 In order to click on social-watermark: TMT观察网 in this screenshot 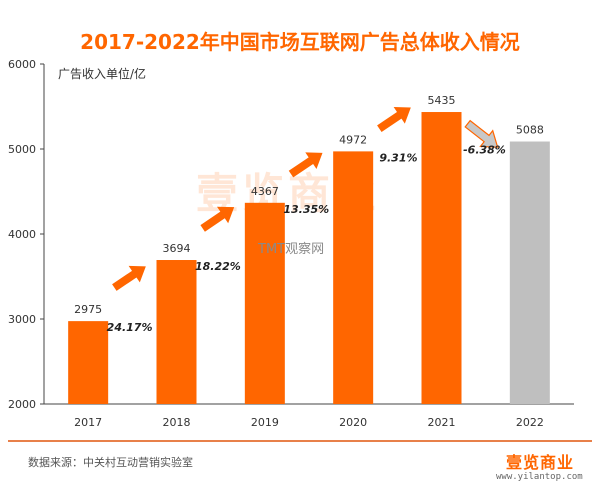, I will do `click(291, 249)`.